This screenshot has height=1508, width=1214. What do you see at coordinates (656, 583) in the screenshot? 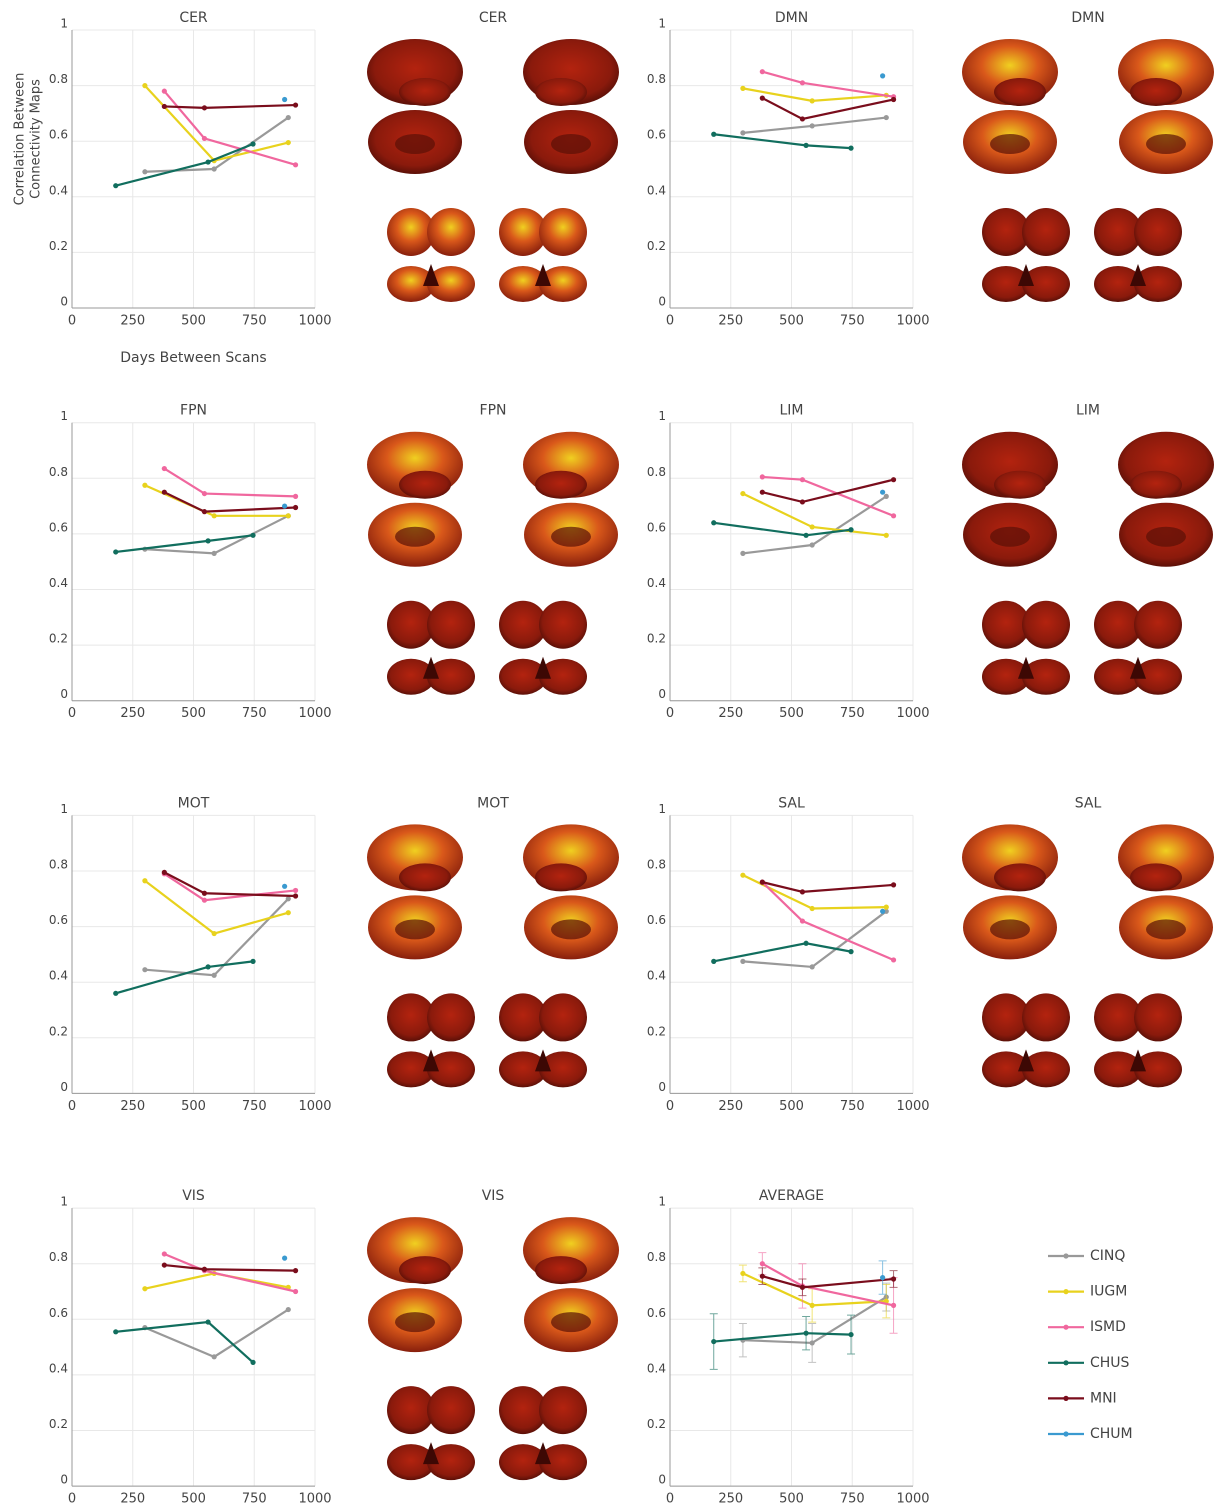
I see `y-tick-label: 0.4` at bounding box center [656, 583].